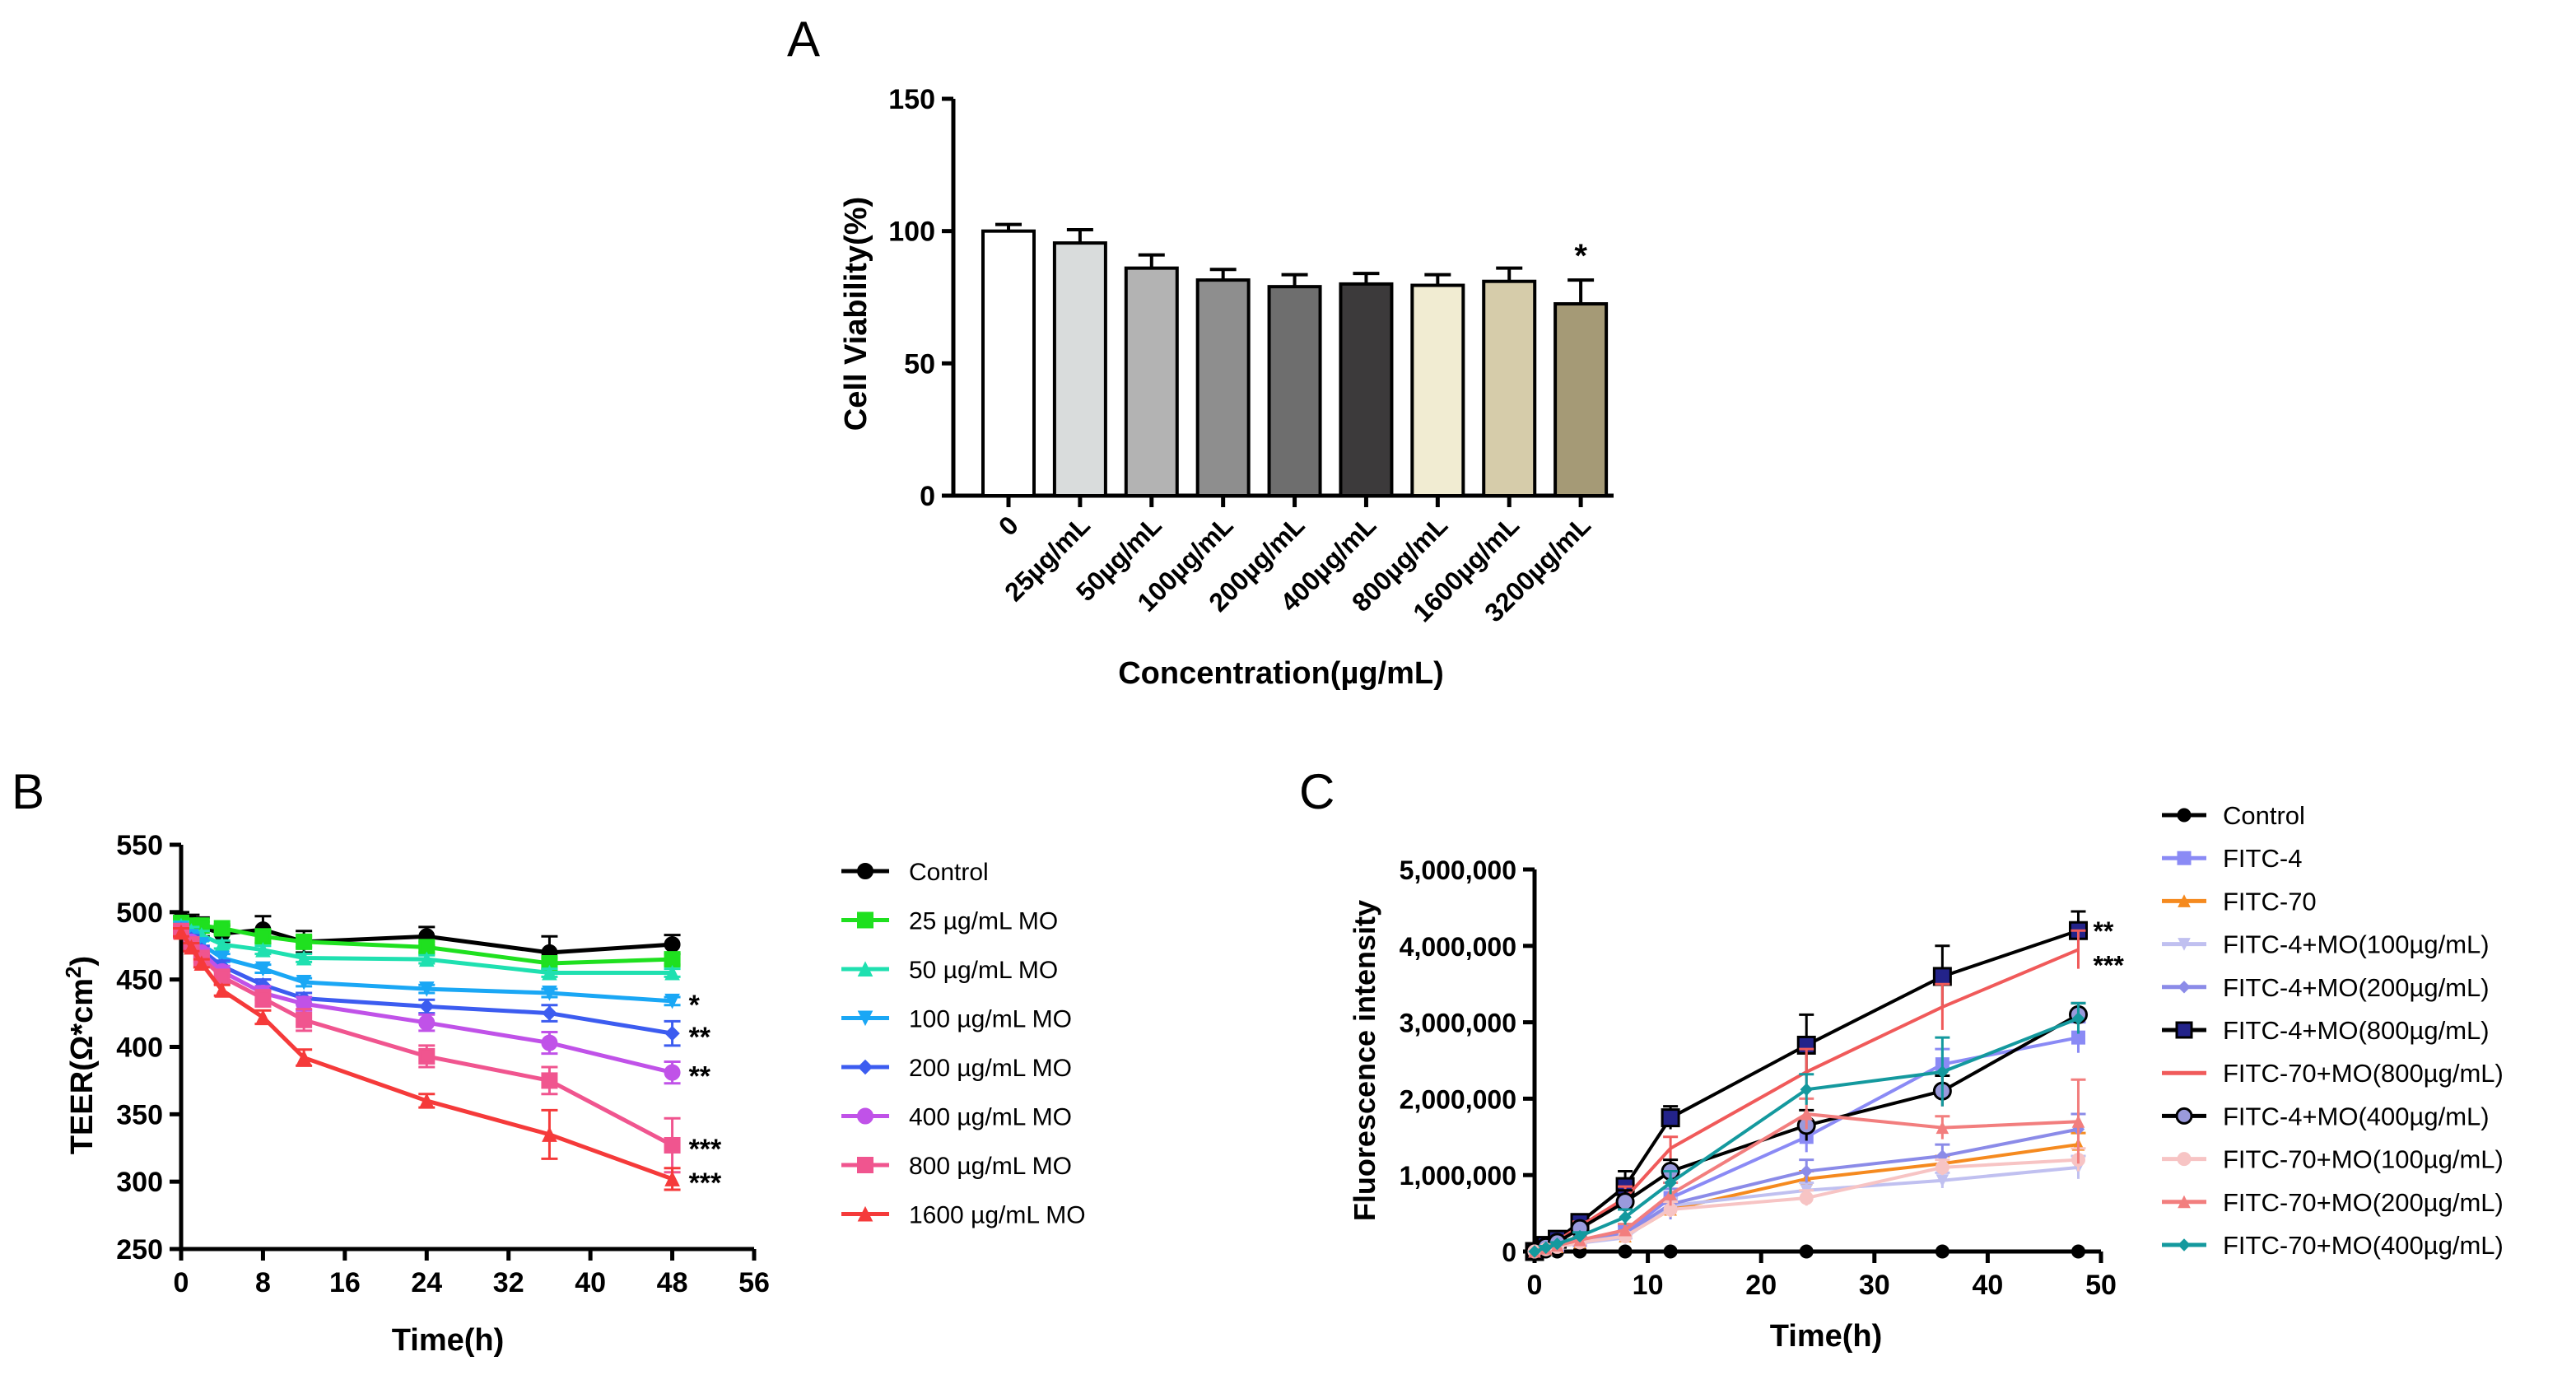 This screenshot has width=2576, height=1375. What do you see at coordinates (2363, 1073) in the screenshot?
I see `legend-label: FITC-70+MO(800µg/mL)` at bounding box center [2363, 1073].